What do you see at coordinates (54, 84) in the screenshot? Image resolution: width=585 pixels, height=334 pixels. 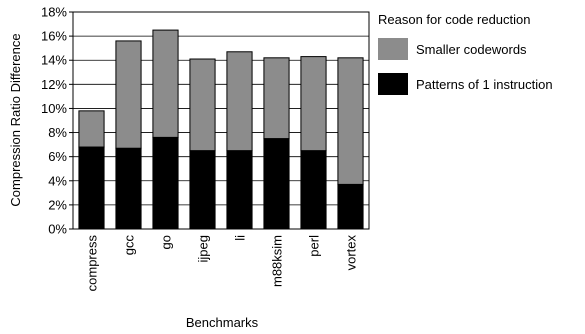 I see `y-tick-label: 12%` at bounding box center [54, 84].